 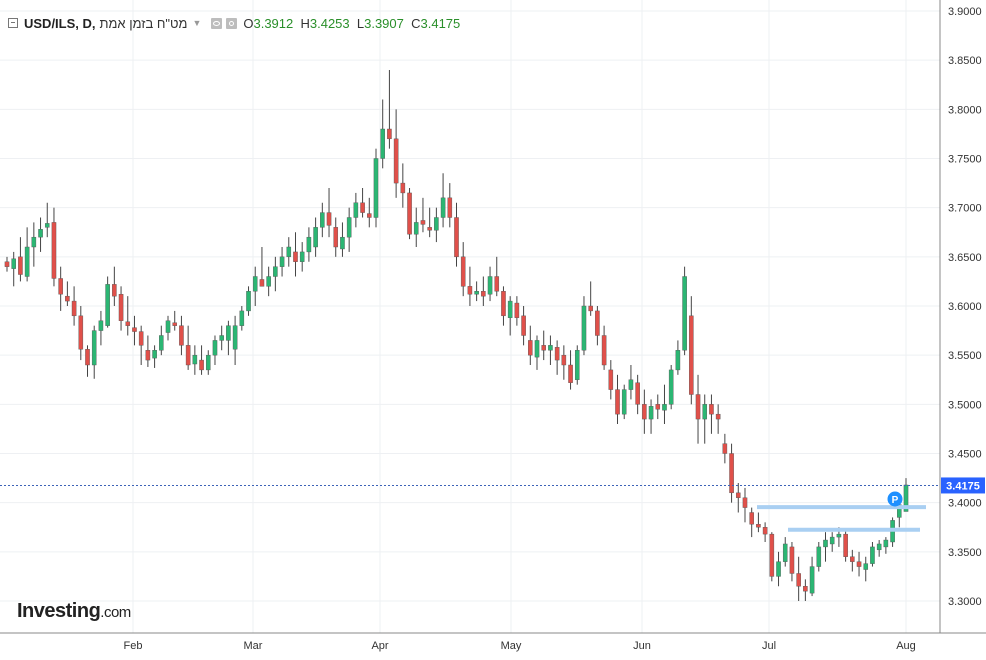 I want to click on y-tick-label: 3.6500, so click(x=965, y=258).